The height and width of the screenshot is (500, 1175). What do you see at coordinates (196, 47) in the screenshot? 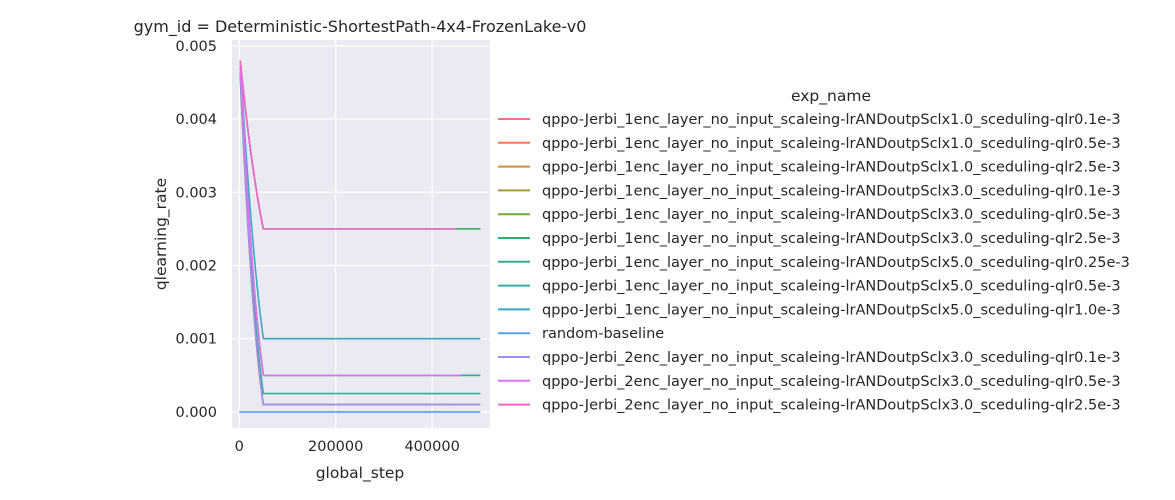
I see `y-tick-label: 0.005` at bounding box center [196, 47].